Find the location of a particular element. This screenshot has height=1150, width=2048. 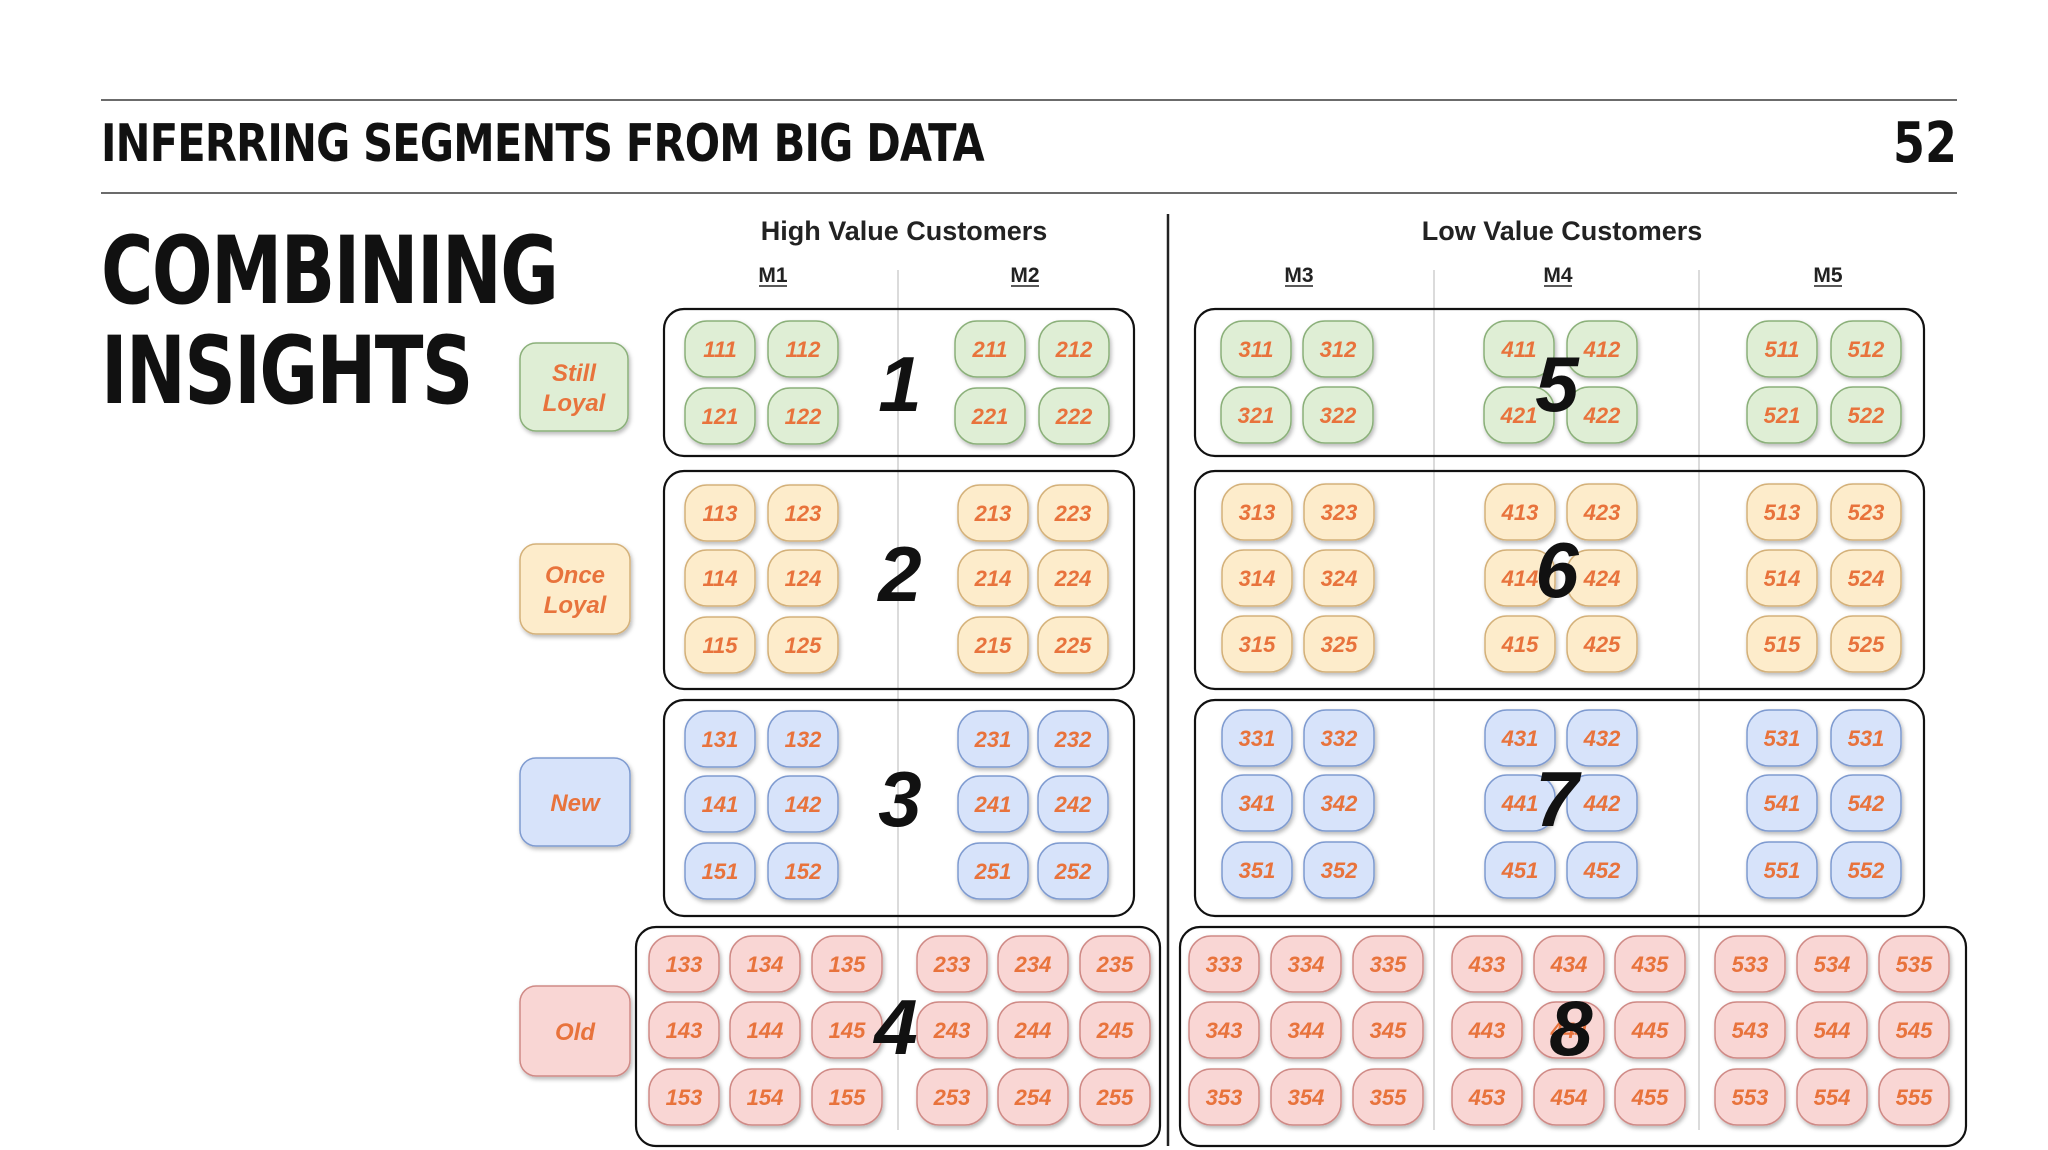

cell-453: 453 is located at coordinates (1487, 1097).